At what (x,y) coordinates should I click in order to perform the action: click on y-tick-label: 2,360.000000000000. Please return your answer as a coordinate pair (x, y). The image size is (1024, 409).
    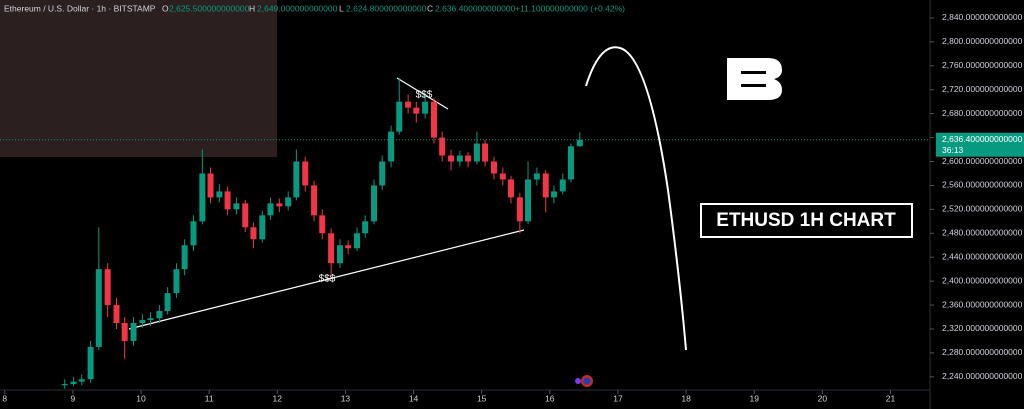
    Looking at the image, I should click on (982, 304).